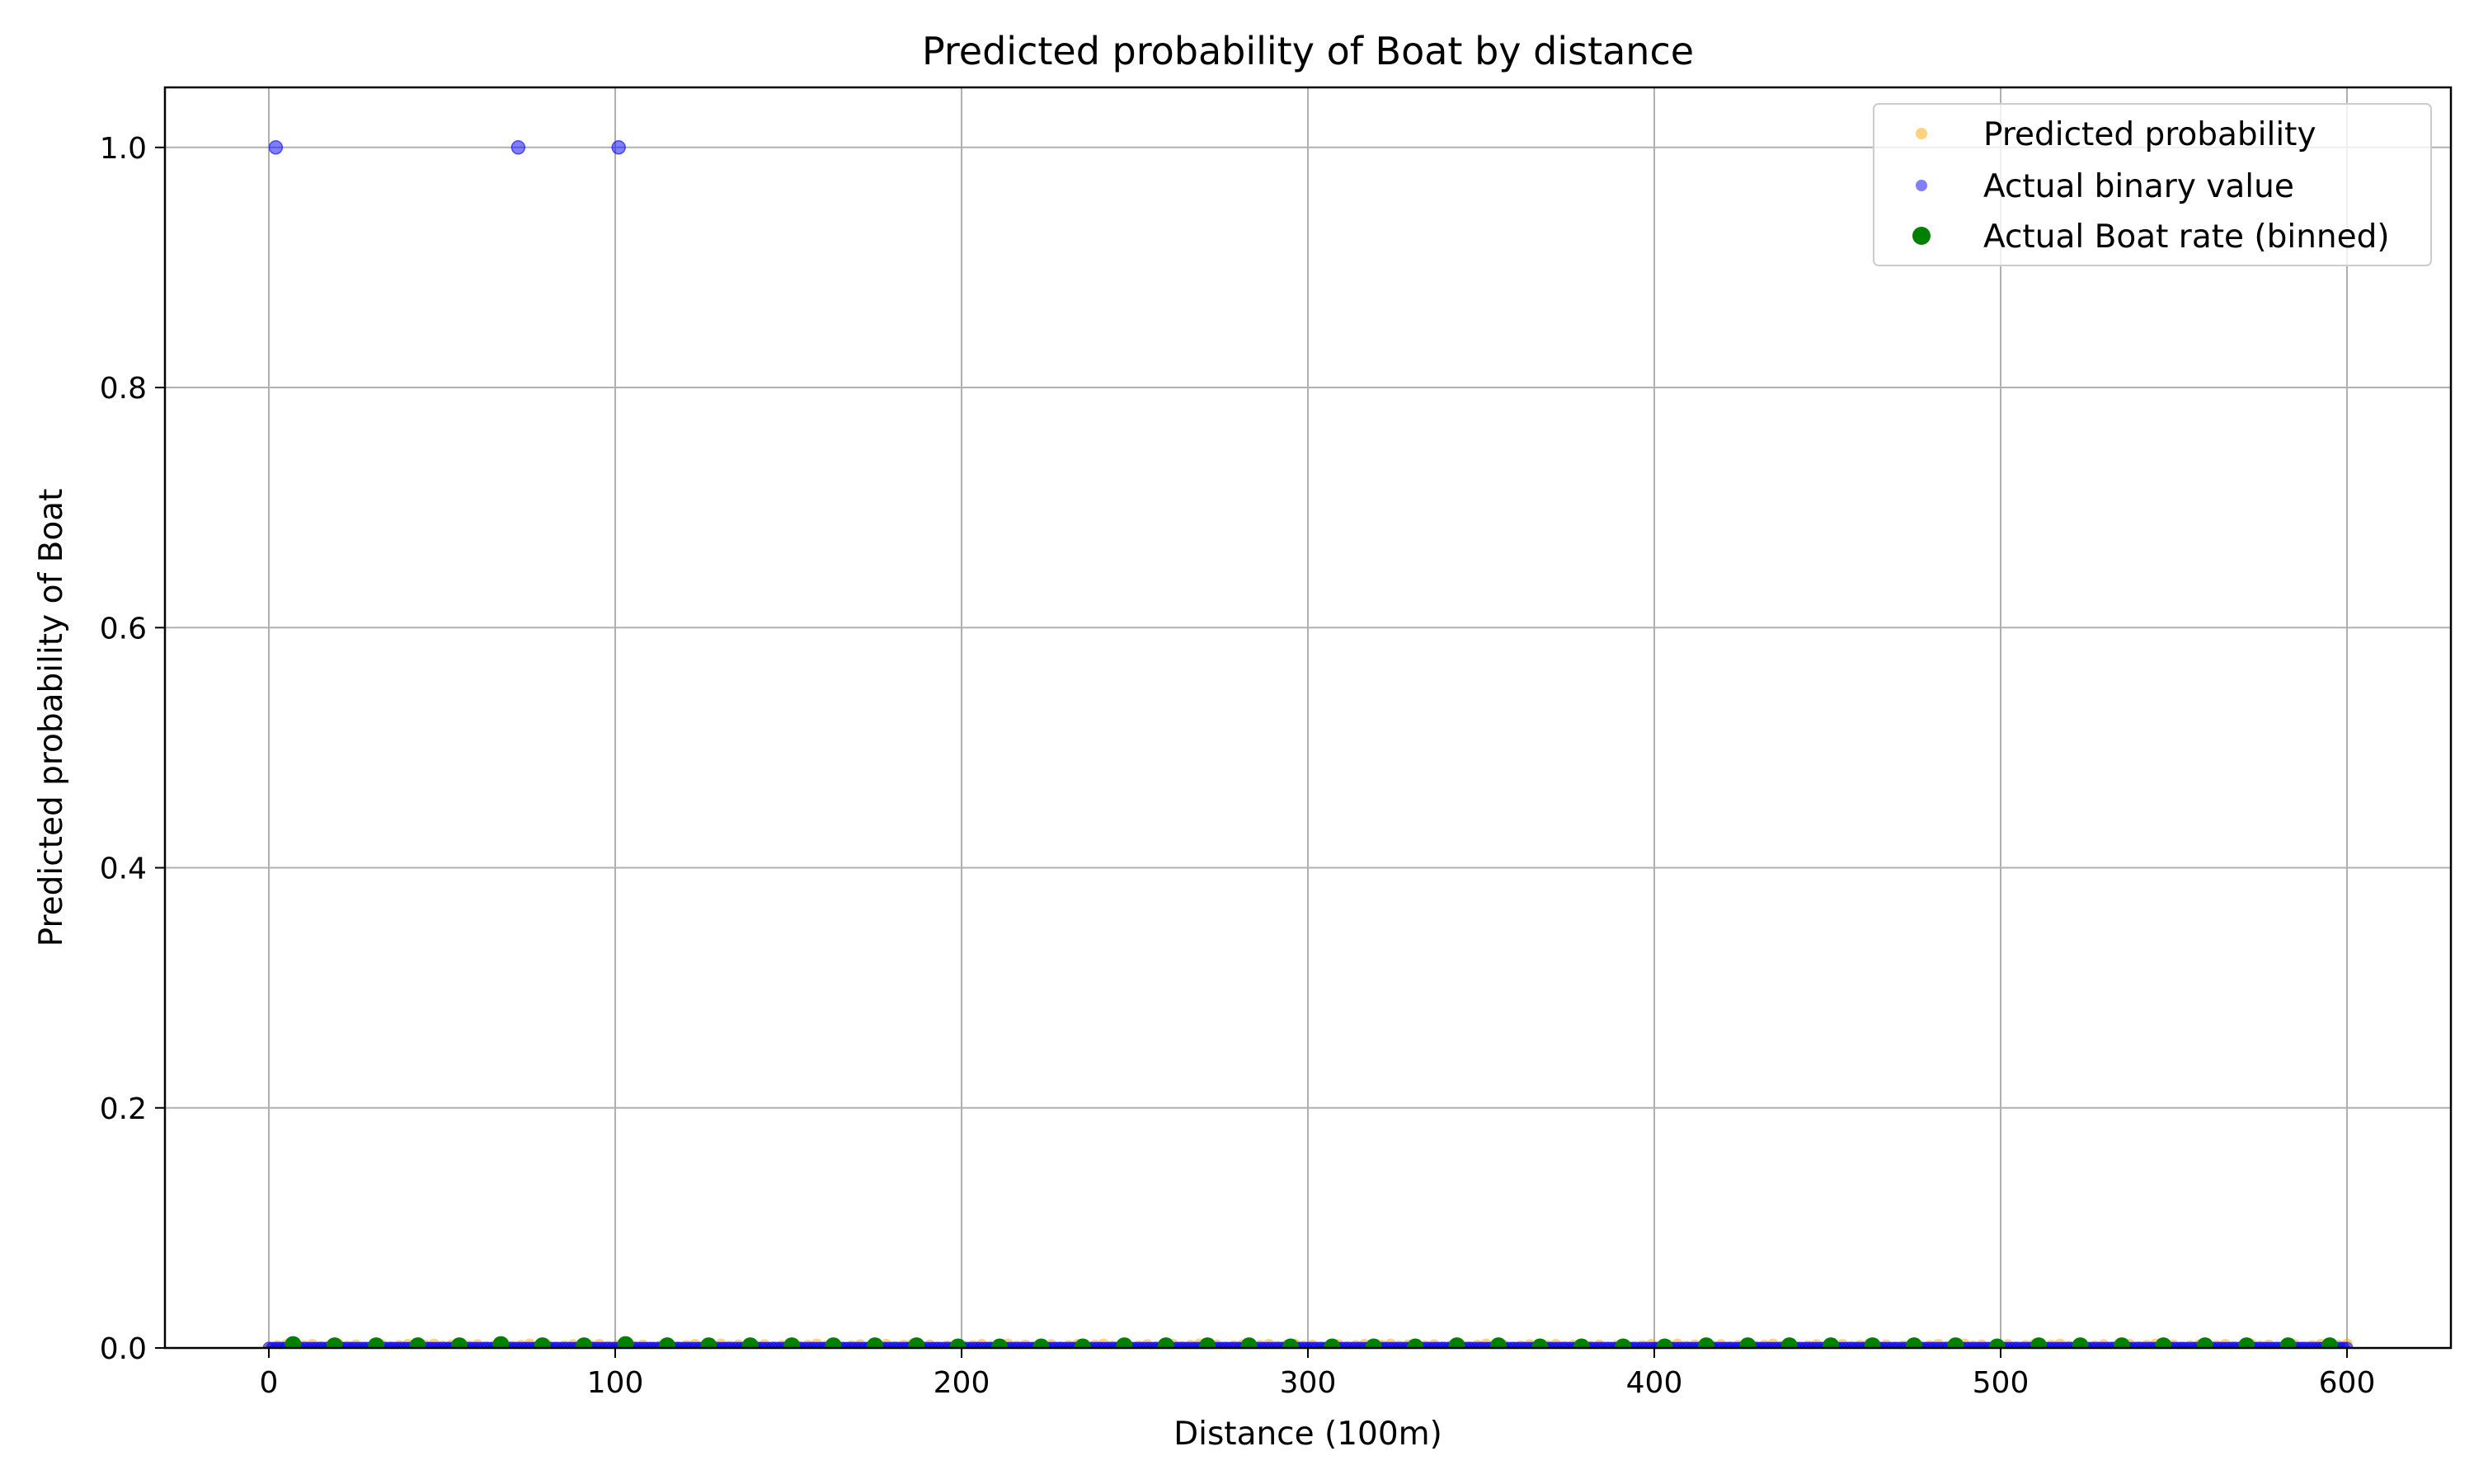  Describe the element at coordinates (2347, 1383) in the screenshot. I see `x-tick-label: 600` at that location.